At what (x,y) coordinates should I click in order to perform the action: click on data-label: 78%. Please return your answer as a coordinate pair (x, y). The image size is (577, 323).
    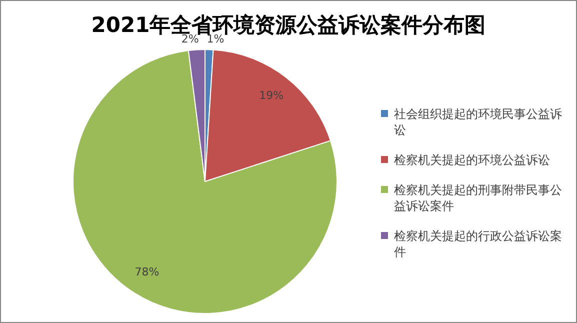
    Looking at the image, I should click on (147, 272).